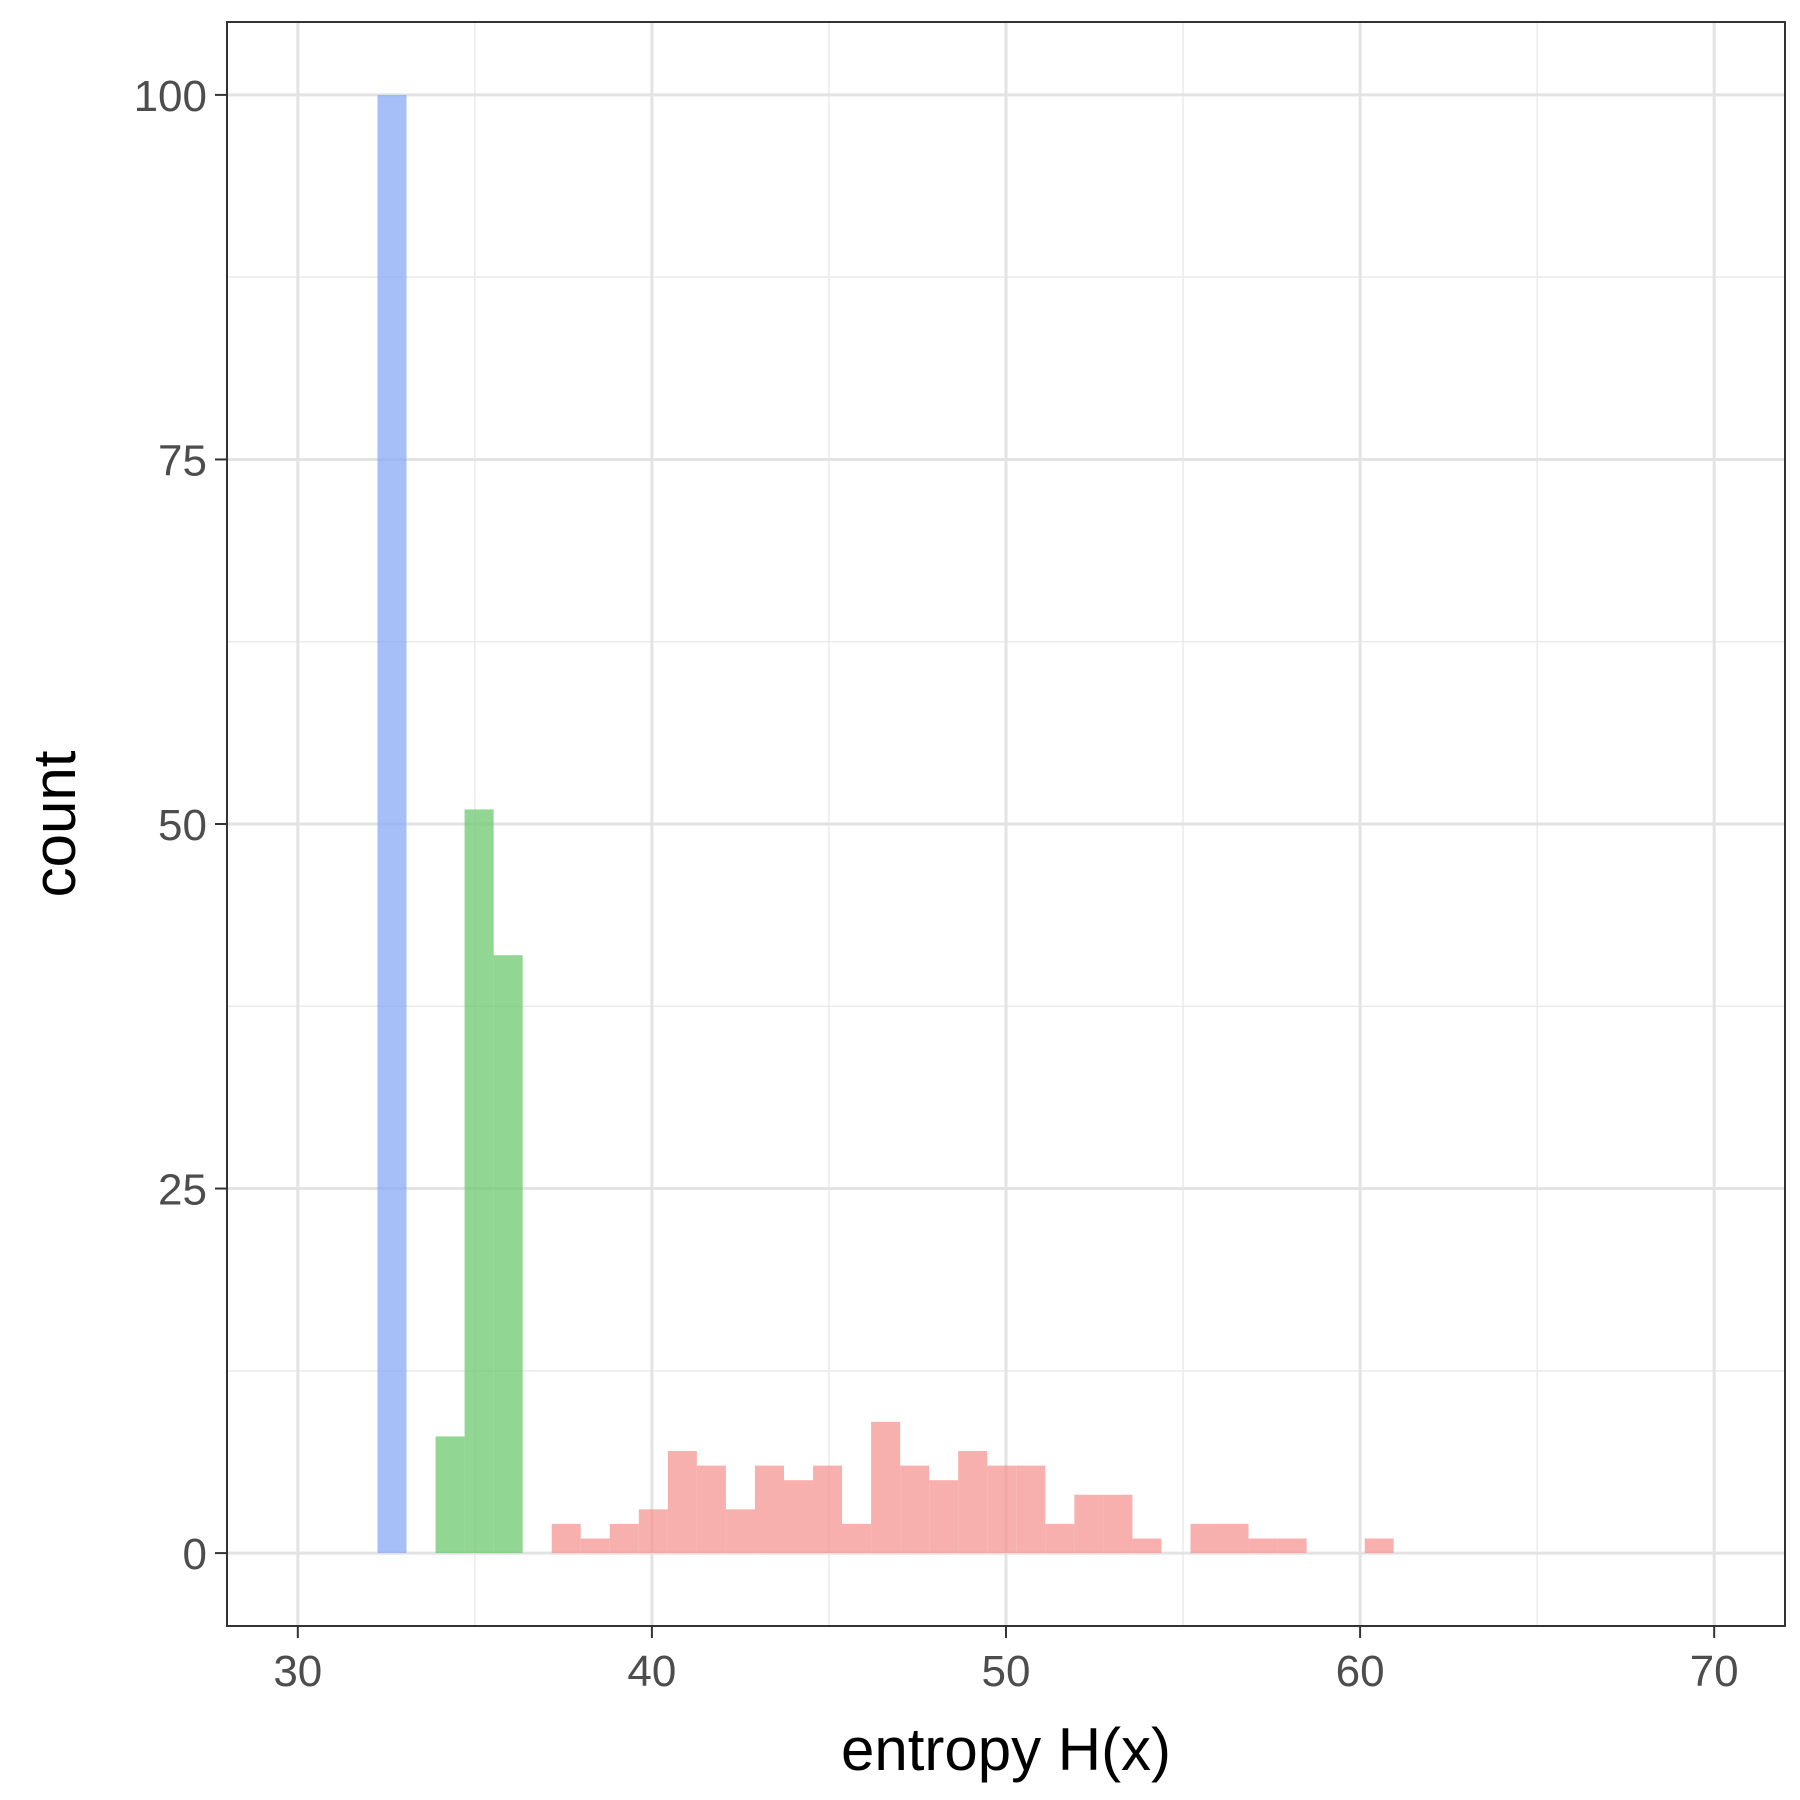 The width and height of the screenshot is (1800, 1800). I want to click on x-axis-ticks: 30 40 50 60 70, so click(1006, 1661).